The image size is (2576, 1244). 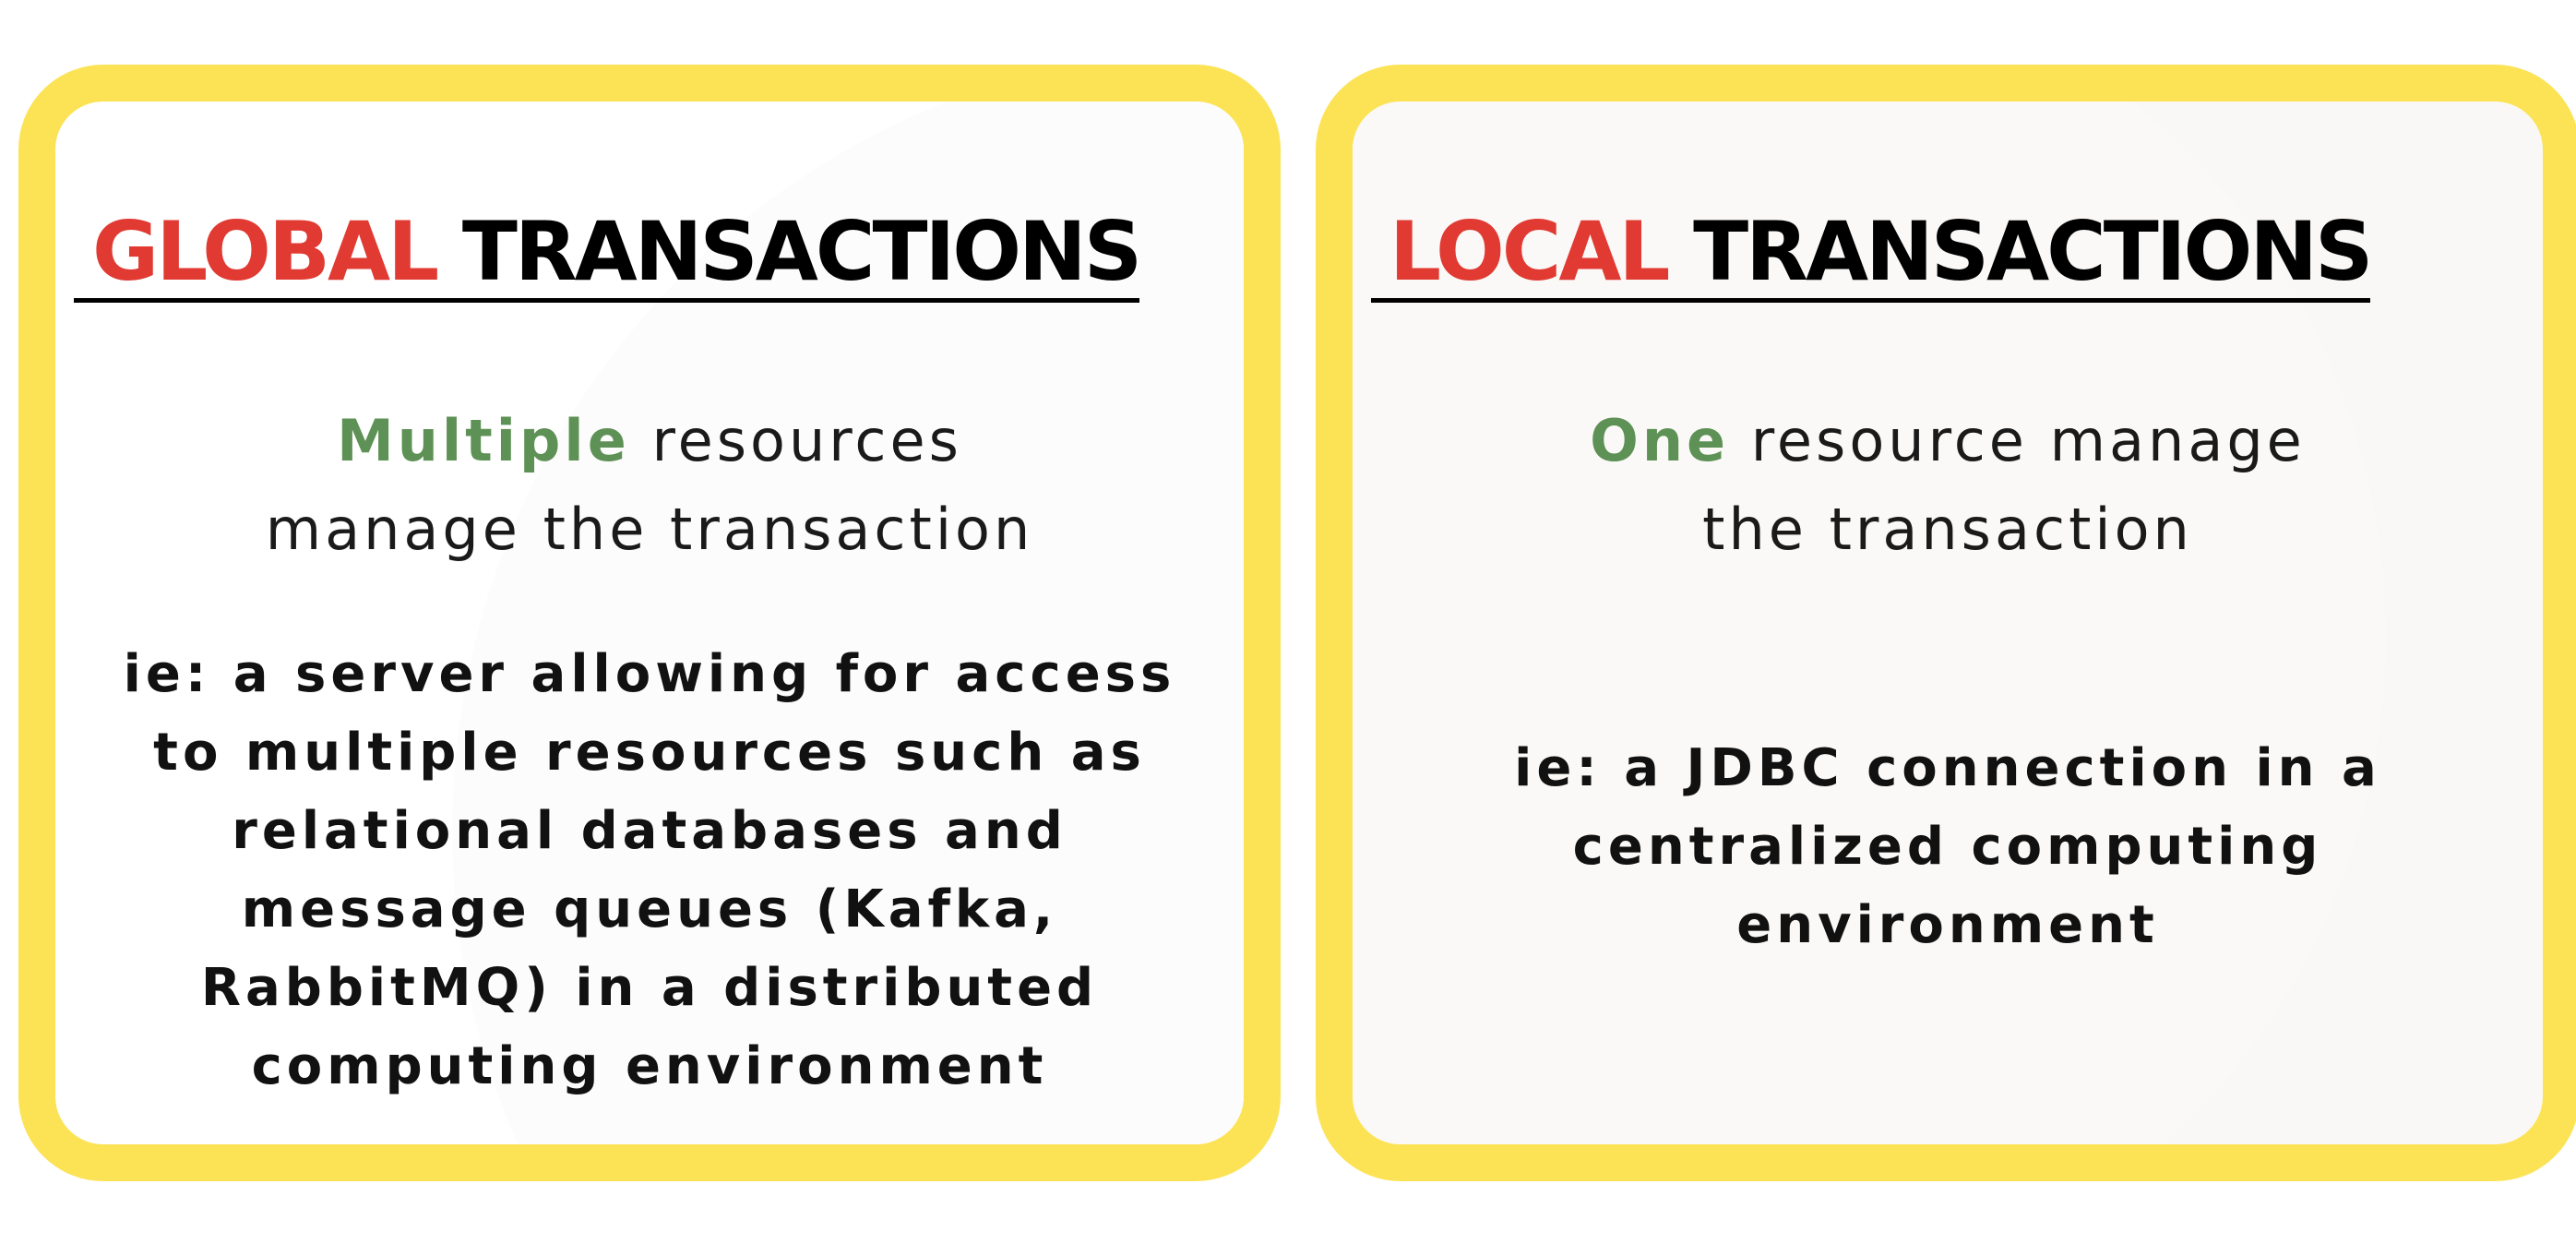 What do you see at coordinates (649, 674) in the screenshot?
I see `global-example-line: ie: a server allowing for access` at bounding box center [649, 674].